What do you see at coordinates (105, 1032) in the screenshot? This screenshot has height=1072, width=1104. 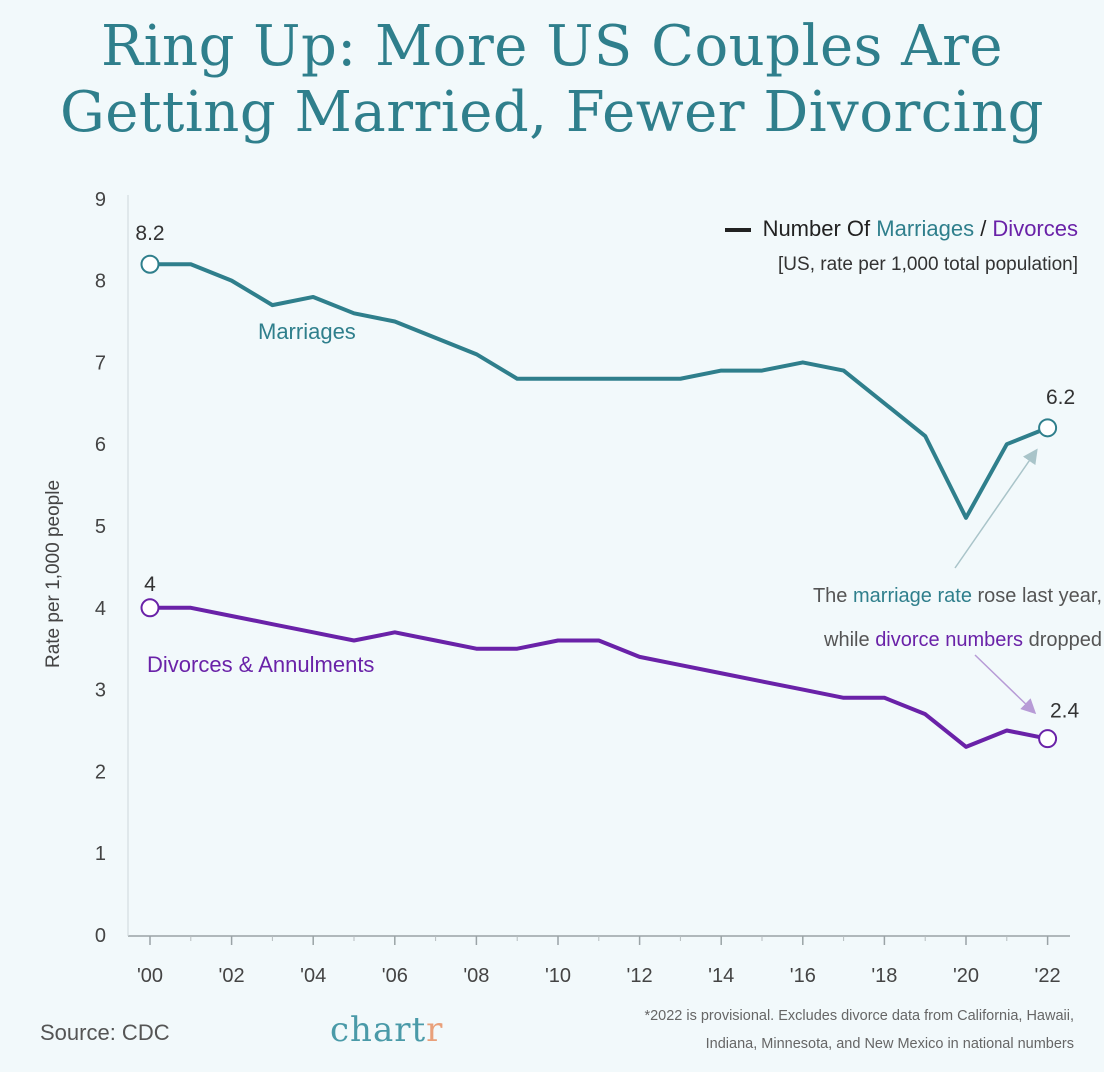 I see `source-note: Source: CDC` at bounding box center [105, 1032].